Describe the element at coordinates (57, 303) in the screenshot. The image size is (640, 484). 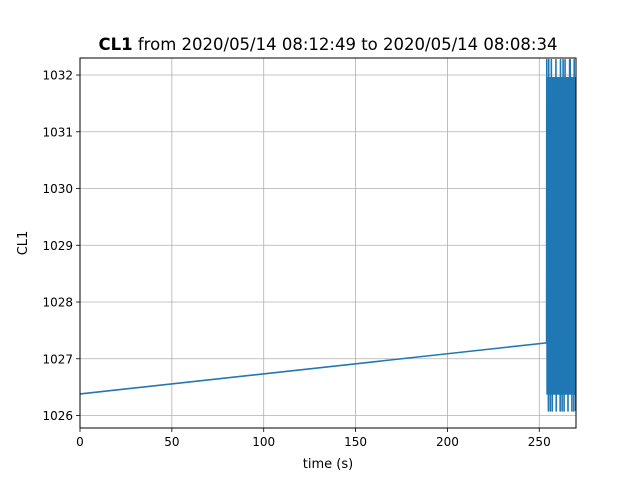
I see `y-tick-label: 1028` at that location.